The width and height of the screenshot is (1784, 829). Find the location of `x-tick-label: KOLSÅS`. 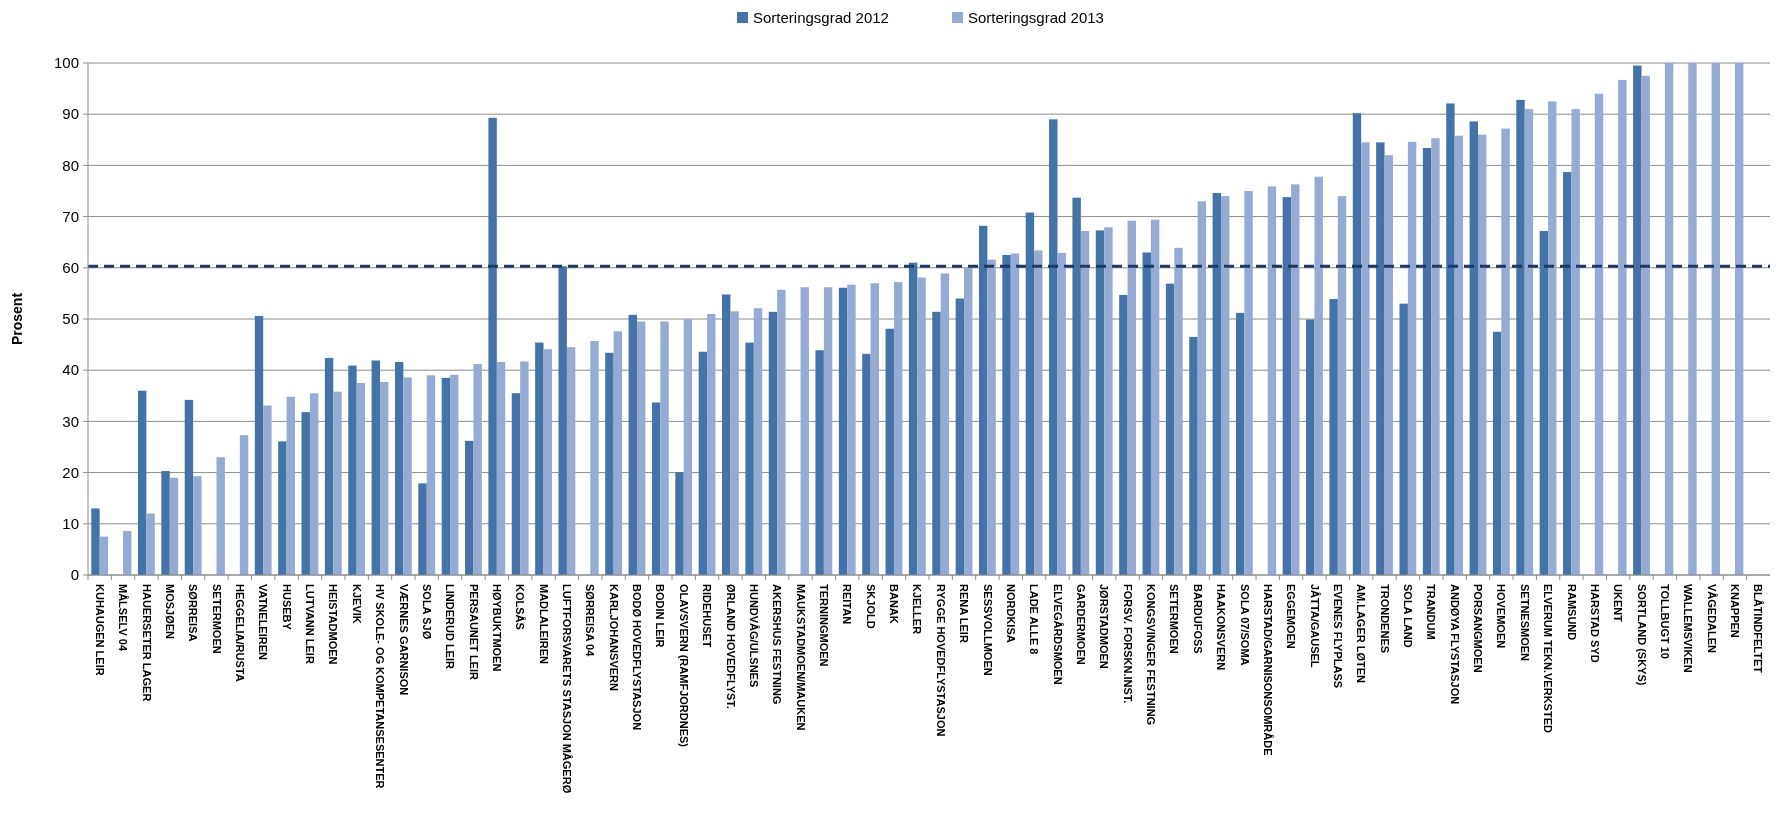

x-tick-label: KOLSÅS is located at coordinates (520, 607).